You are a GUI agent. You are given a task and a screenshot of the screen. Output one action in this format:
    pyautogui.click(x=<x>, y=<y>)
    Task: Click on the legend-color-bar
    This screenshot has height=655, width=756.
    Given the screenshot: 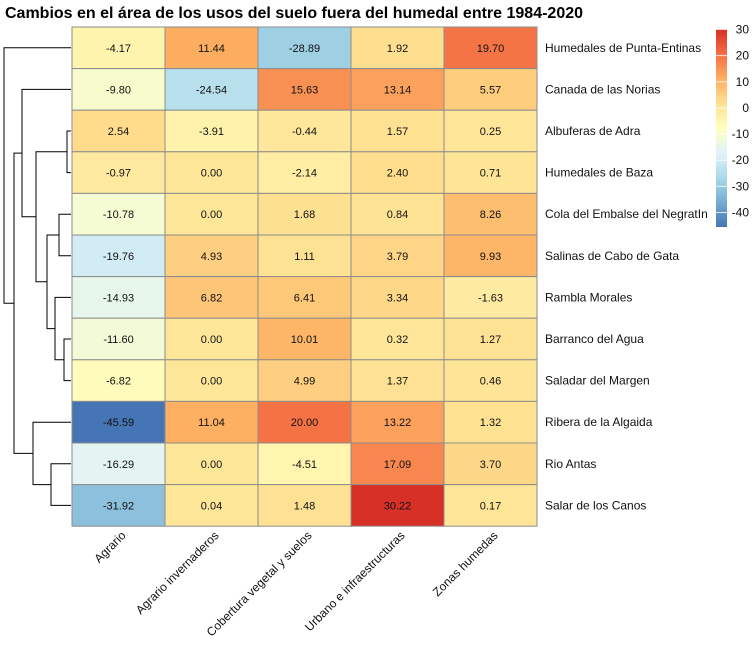 What is the action you would take?
    pyautogui.click(x=721, y=128)
    